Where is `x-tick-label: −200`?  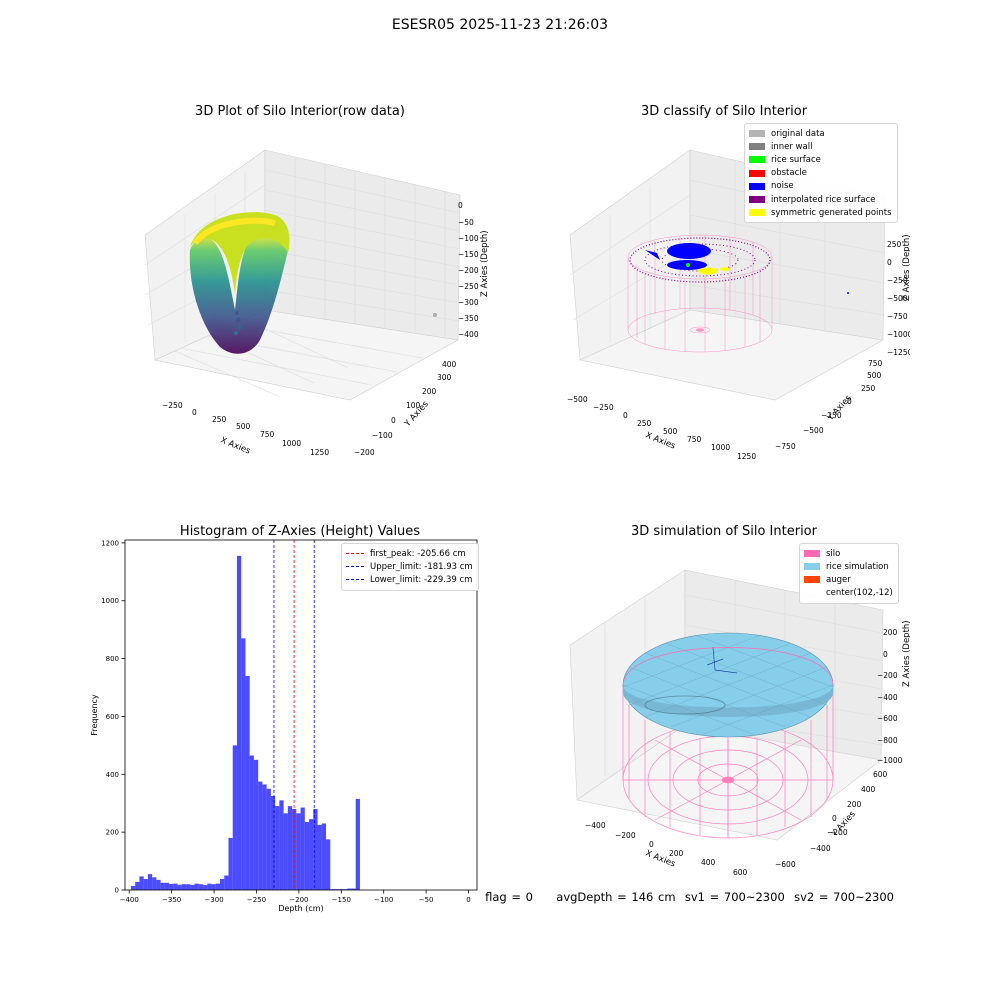 x-tick-label: −200 is located at coordinates (298, 900).